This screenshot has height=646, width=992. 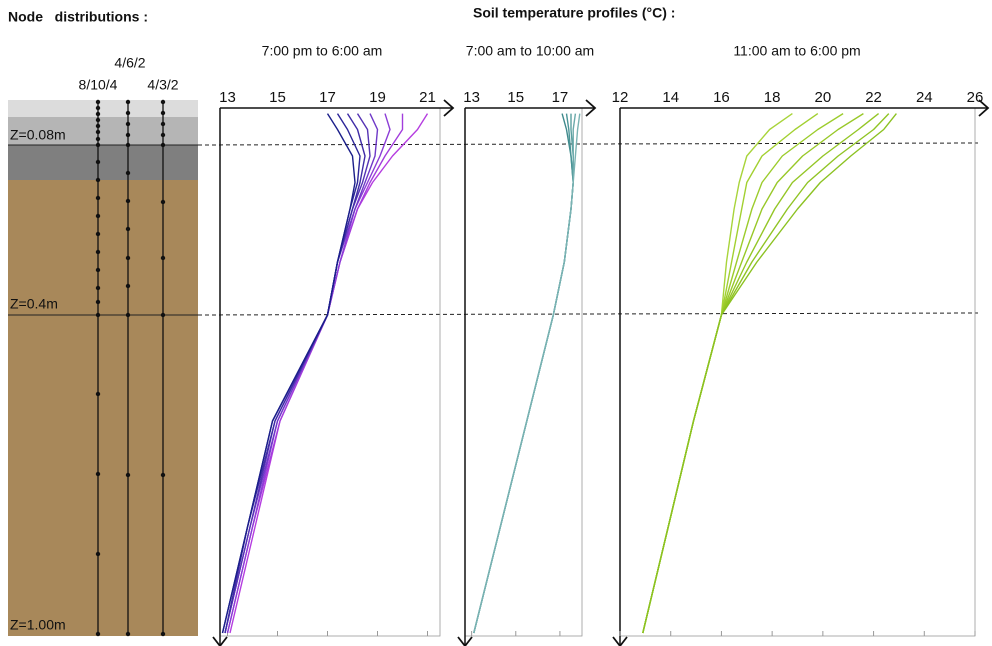 I want to click on x-tick-label: 20, so click(x=823, y=97).